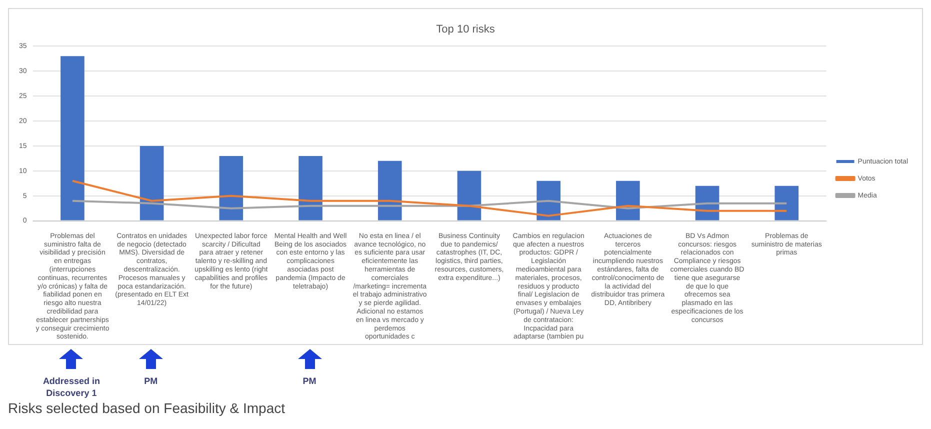 The height and width of the screenshot is (429, 931). I want to click on text: Addressed in Discovery 1, so click(71, 387).